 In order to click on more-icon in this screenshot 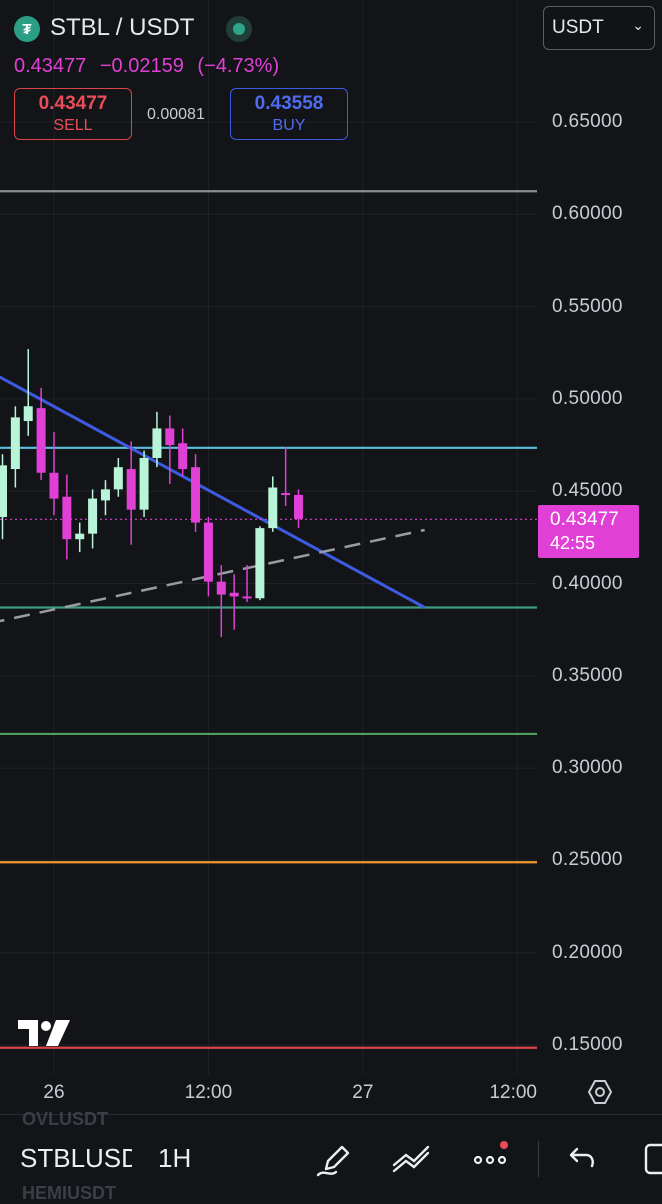, I will do `click(490, 1159)`.